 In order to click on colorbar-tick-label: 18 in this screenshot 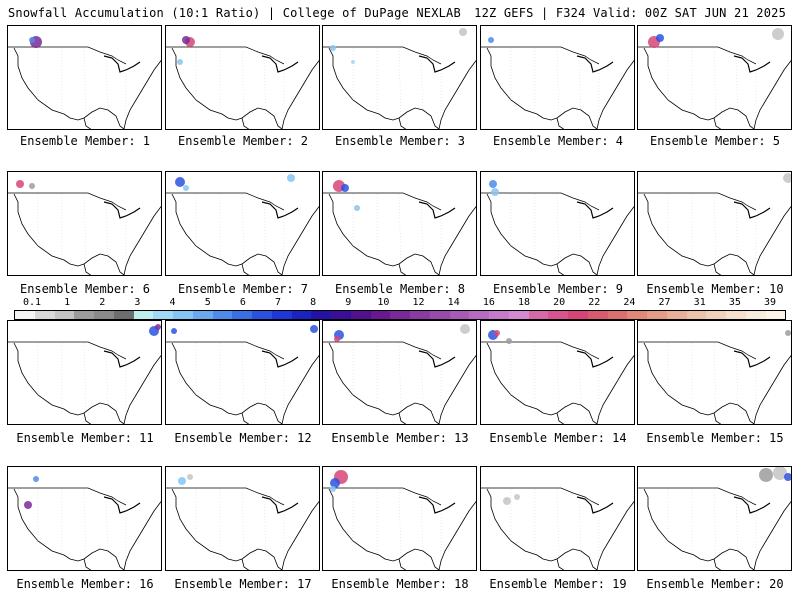, I will do `click(524, 302)`.